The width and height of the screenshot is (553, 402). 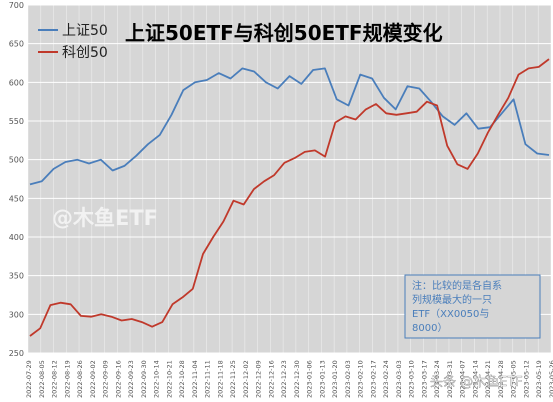 I want to click on x-tick-label: 2022-11-25, so click(x=233, y=379).